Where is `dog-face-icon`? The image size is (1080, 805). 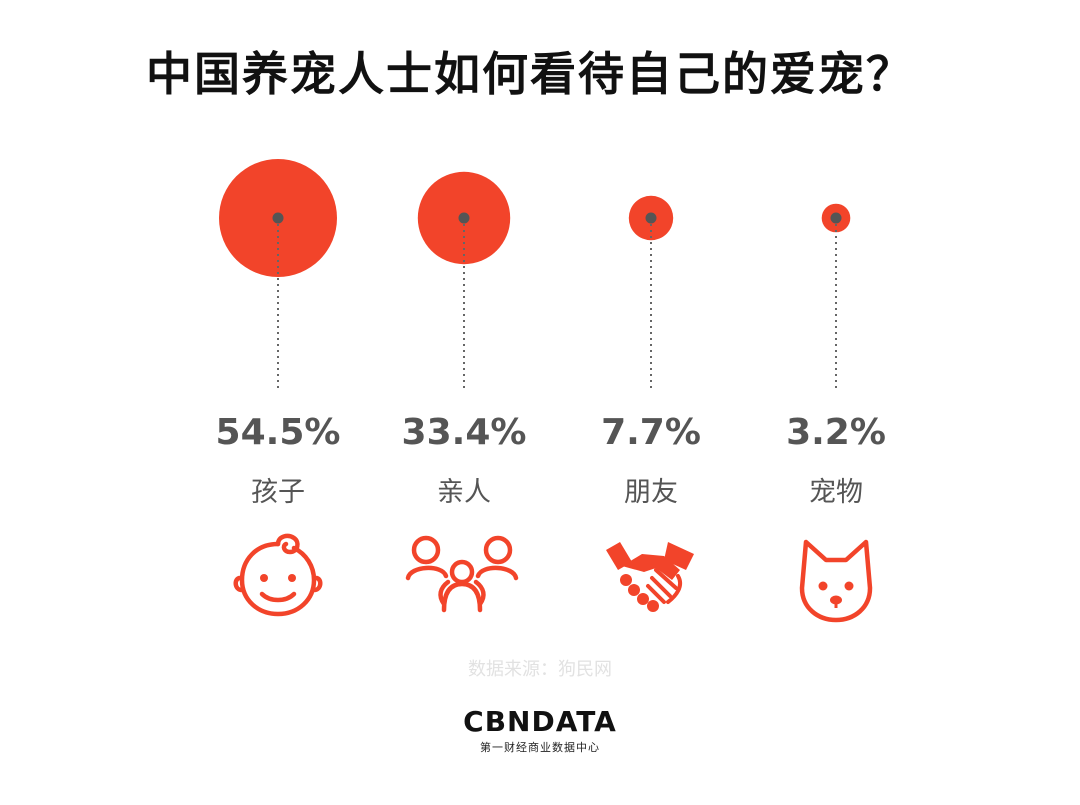
dog-face-icon is located at coordinates (836, 581).